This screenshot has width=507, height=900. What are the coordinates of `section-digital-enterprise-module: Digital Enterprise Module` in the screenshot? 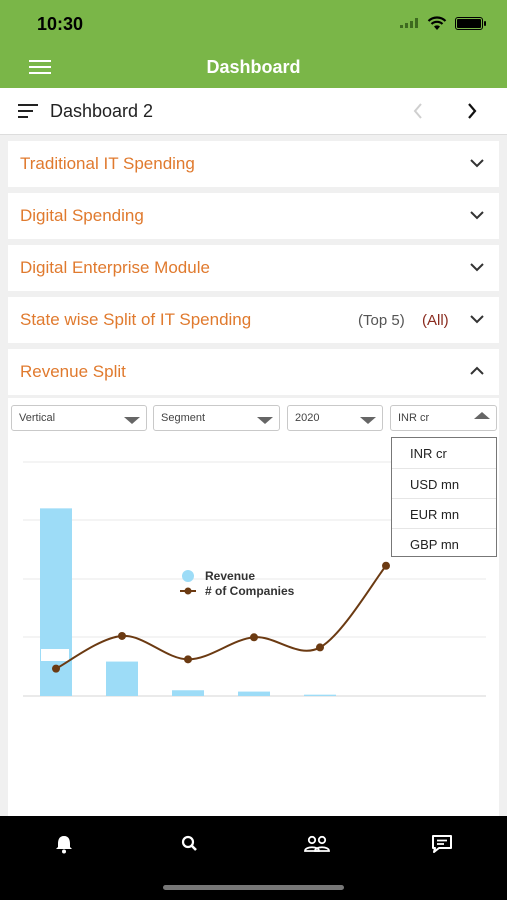 It's located at (253, 268).